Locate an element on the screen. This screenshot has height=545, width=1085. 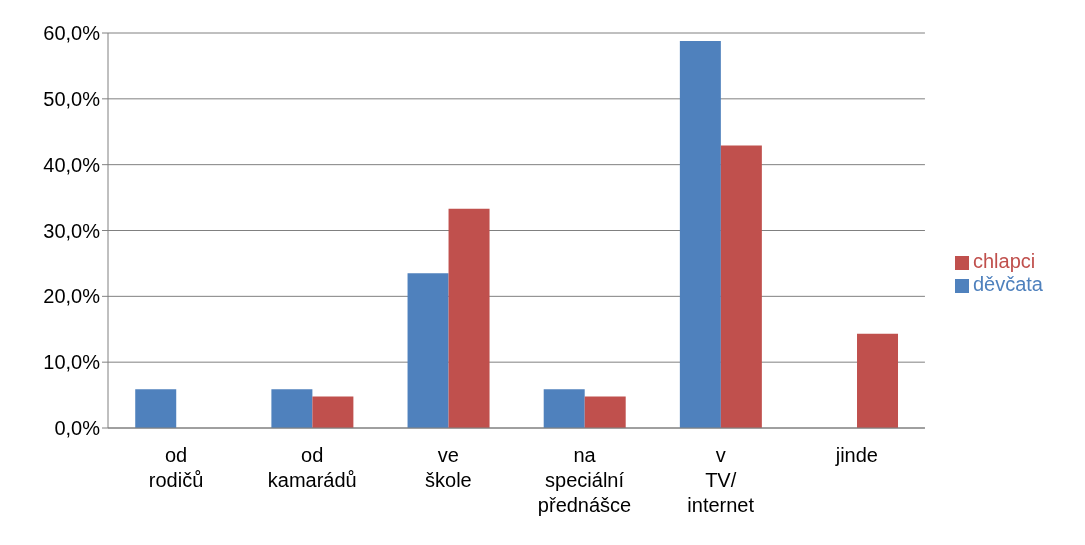
y-tick-label: 50,0% is located at coordinates (72, 98).